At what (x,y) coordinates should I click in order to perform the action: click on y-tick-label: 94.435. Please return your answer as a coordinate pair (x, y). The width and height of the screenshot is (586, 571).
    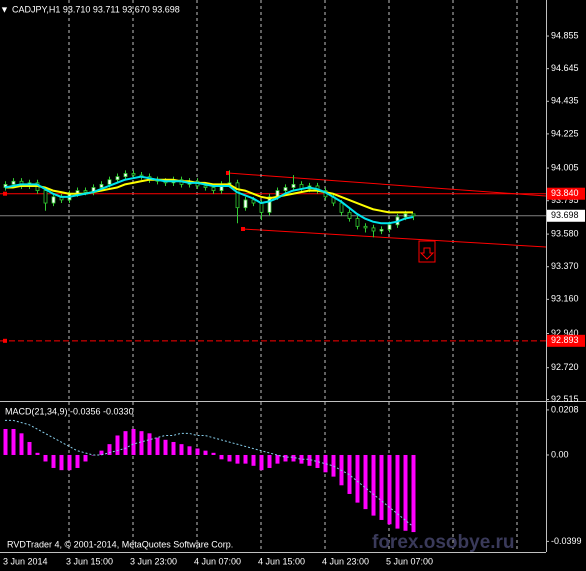
    Looking at the image, I should click on (565, 101).